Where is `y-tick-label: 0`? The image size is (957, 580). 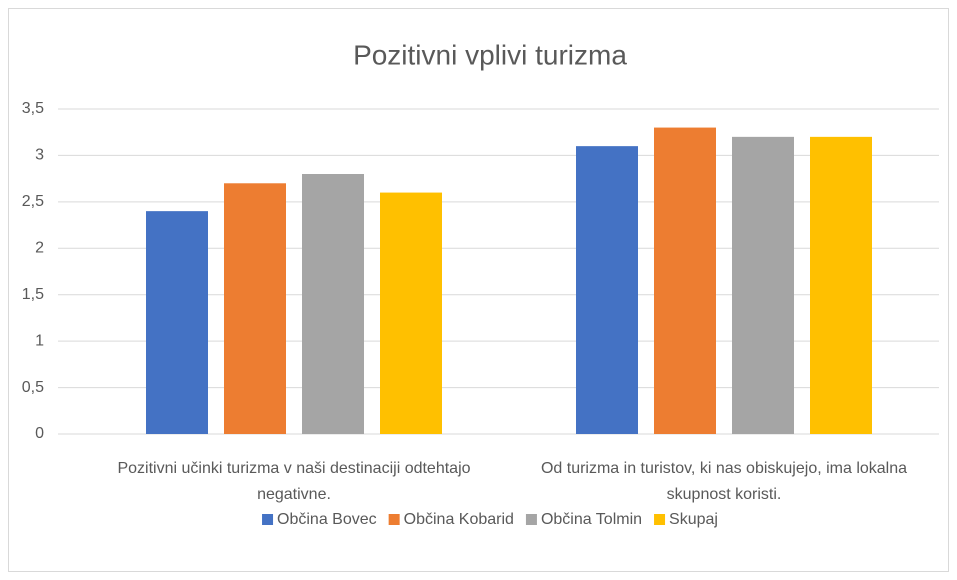
y-tick-label: 0 is located at coordinates (39, 433).